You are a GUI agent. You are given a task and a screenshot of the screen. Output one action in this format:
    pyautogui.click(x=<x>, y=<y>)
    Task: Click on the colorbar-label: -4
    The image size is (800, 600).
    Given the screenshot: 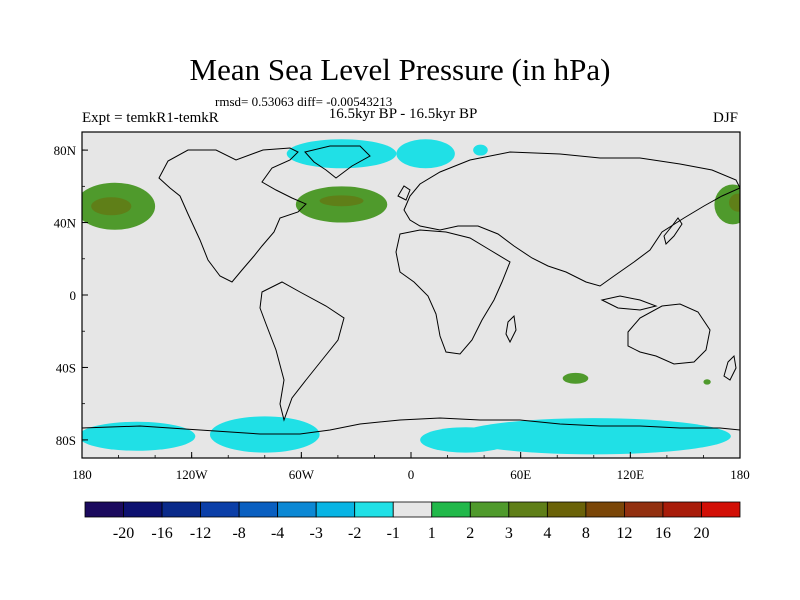 What is the action you would take?
    pyautogui.click(x=277, y=533)
    